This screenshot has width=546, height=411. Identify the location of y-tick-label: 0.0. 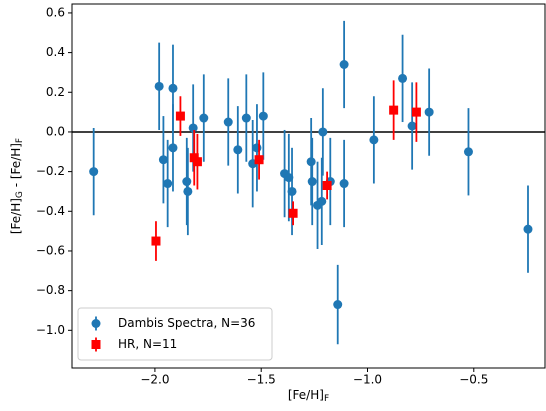
(55, 131).